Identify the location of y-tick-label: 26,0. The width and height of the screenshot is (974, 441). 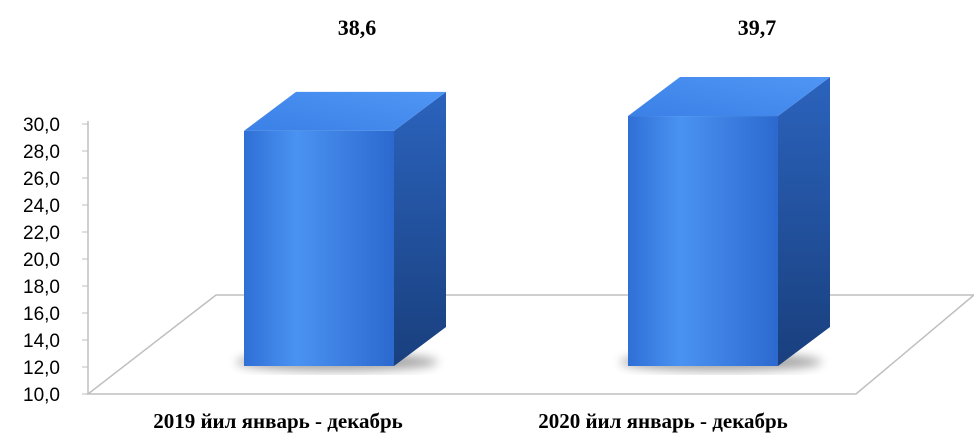
(41, 179).